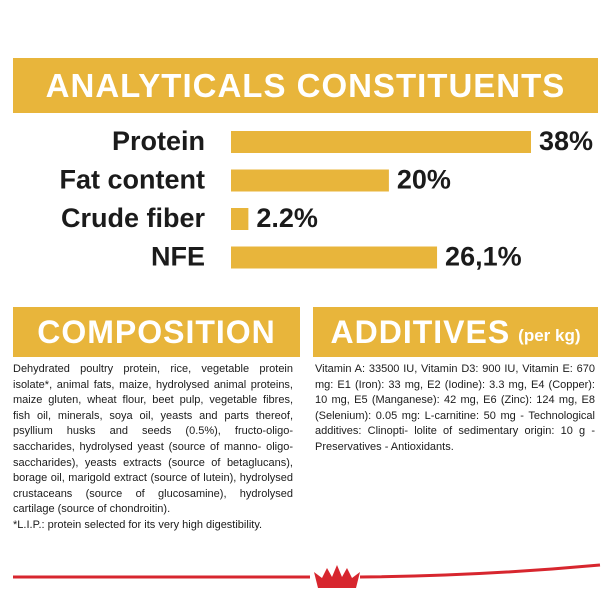 This screenshot has height=613, width=613. I want to click on section-header: ADDITIVES (per kg), so click(455, 332).